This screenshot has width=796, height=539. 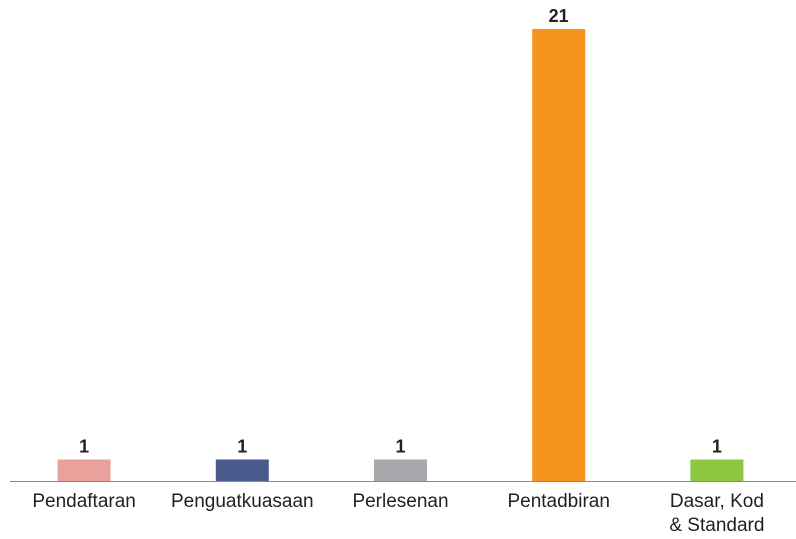 I want to click on x-tick-label: Pendaftaran, so click(x=84, y=501).